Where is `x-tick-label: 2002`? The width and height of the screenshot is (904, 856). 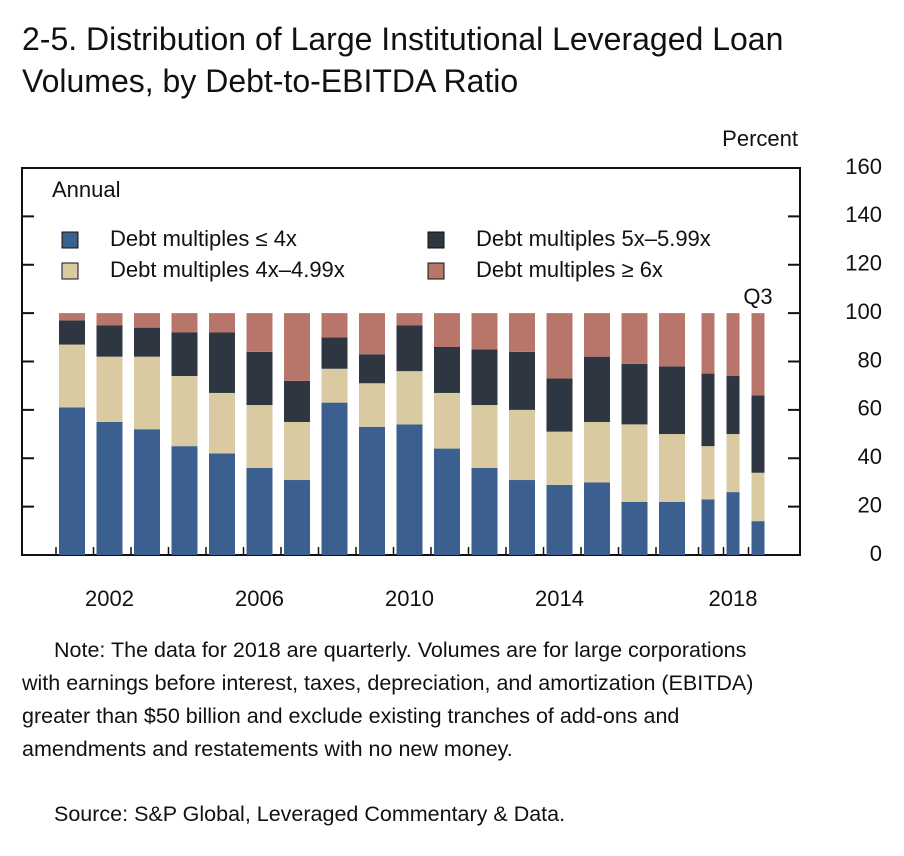
x-tick-label: 2002 is located at coordinates (109, 598).